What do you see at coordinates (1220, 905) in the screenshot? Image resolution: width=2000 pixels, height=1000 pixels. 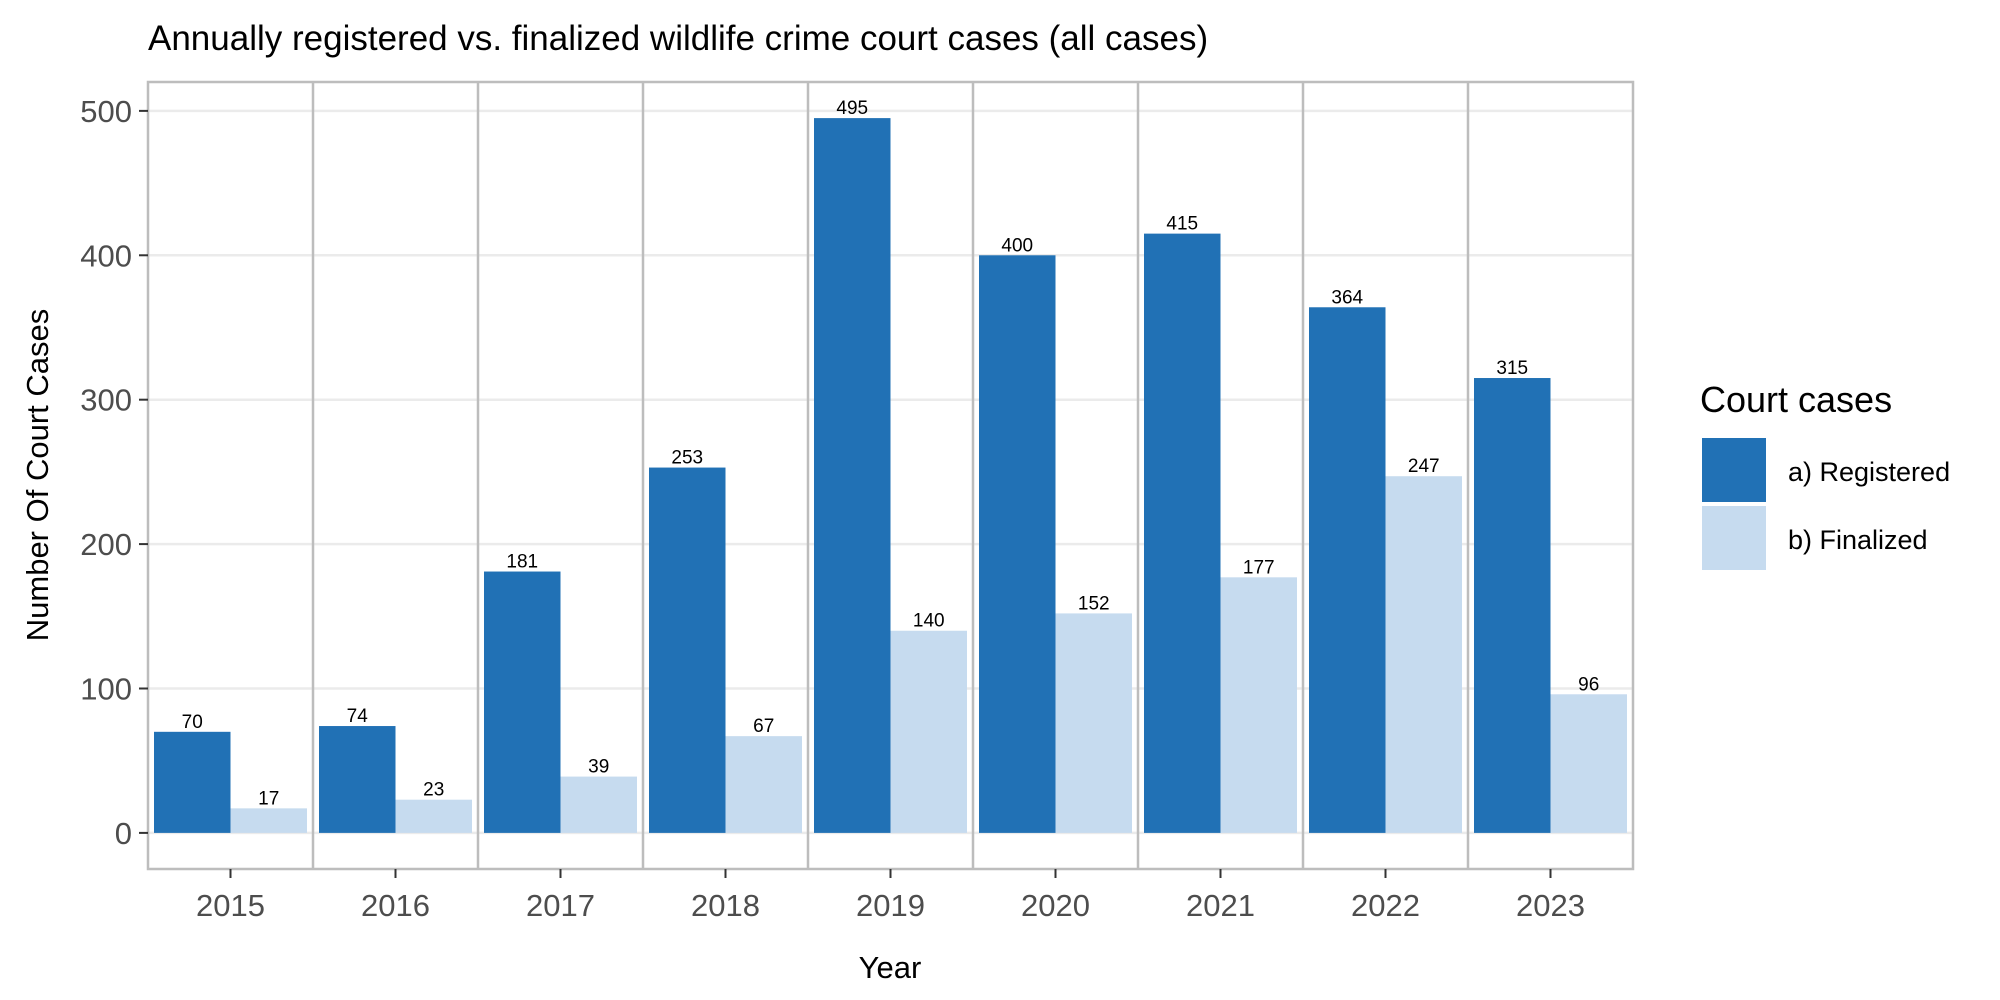 I see `x-tick-label: 2021` at bounding box center [1220, 905].